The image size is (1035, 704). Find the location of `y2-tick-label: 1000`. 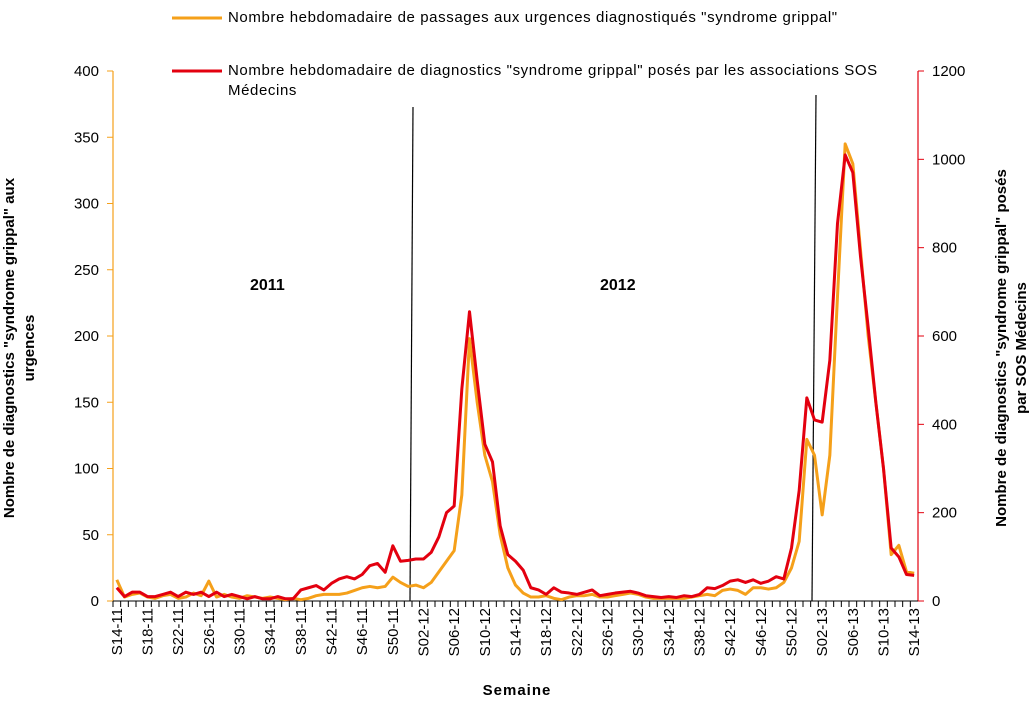

y2-tick-label: 1000 is located at coordinates (948, 159).